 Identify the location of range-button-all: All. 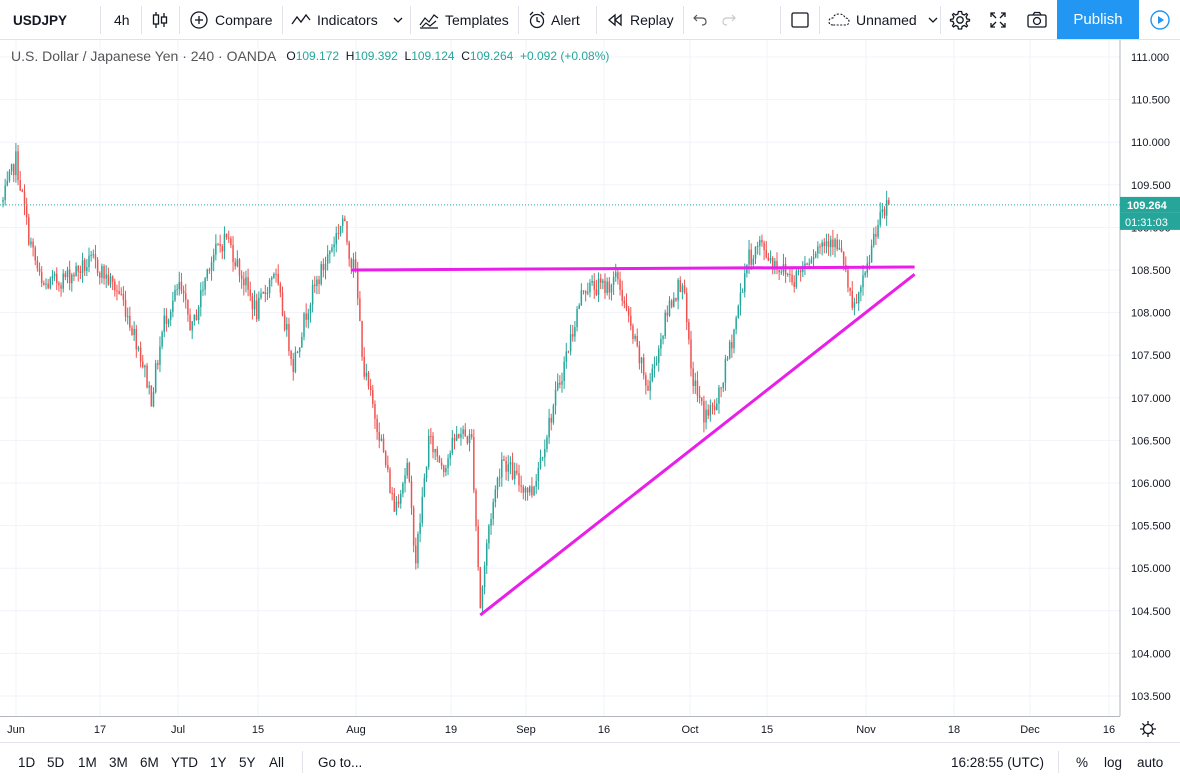
(277, 762).